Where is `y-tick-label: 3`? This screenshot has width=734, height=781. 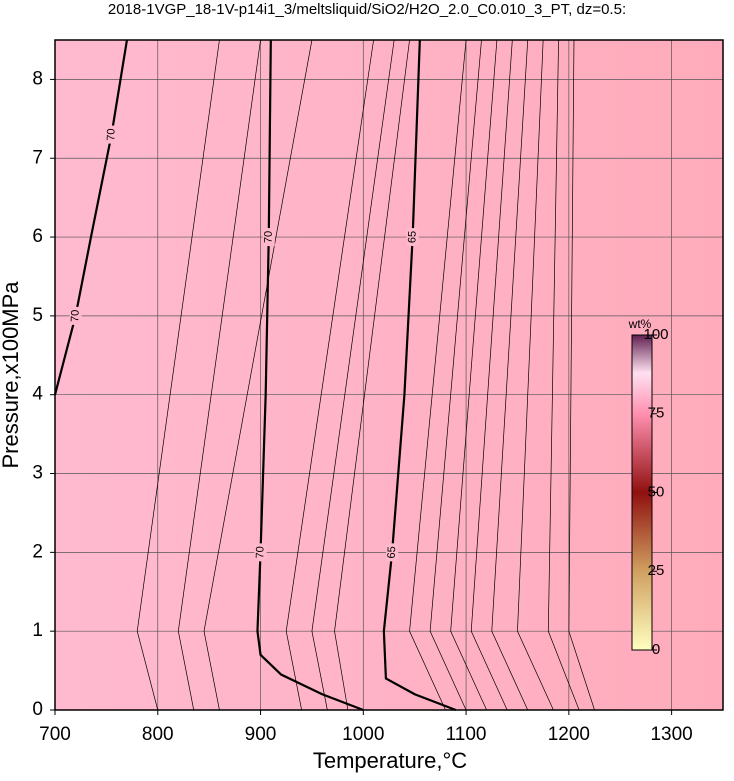
y-tick-label: 3 is located at coordinates (37, 473).